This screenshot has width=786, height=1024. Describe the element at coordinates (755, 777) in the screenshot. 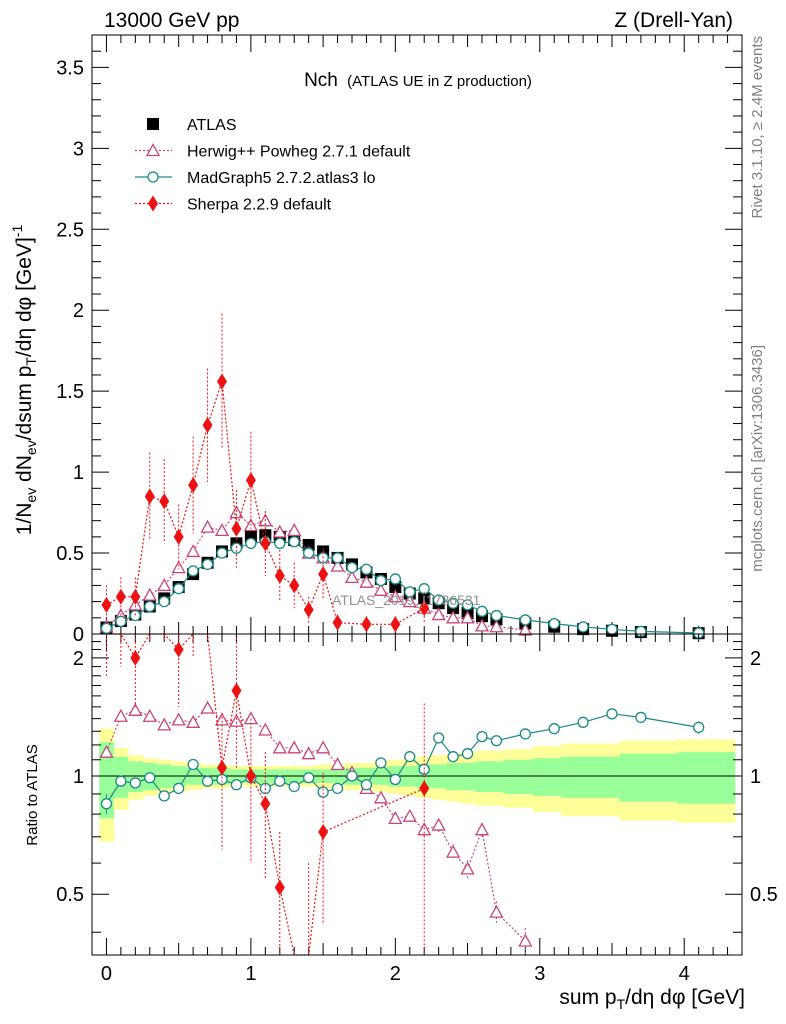

I see `y-tick-label-right: 1` at that location.